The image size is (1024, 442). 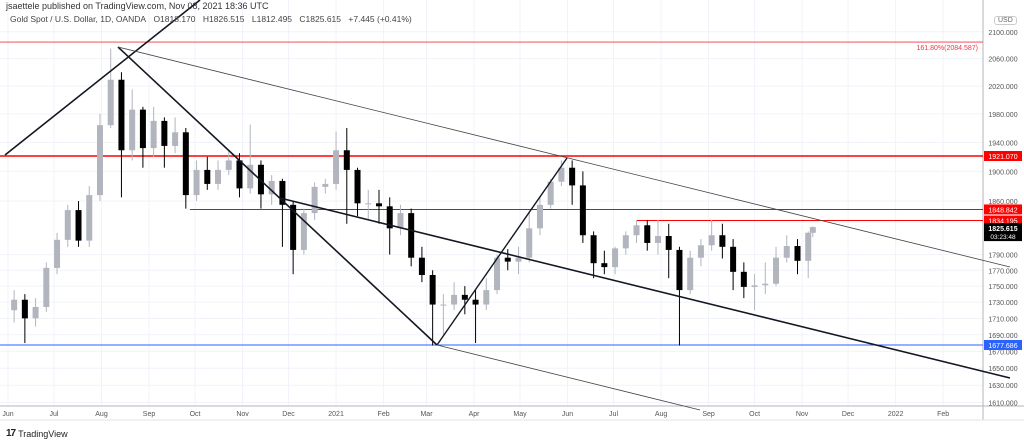 What do you see at coordinates (1005, 20) in the screenshot?
I see `currency-badge: USD` at bounding box center [1005, 20].